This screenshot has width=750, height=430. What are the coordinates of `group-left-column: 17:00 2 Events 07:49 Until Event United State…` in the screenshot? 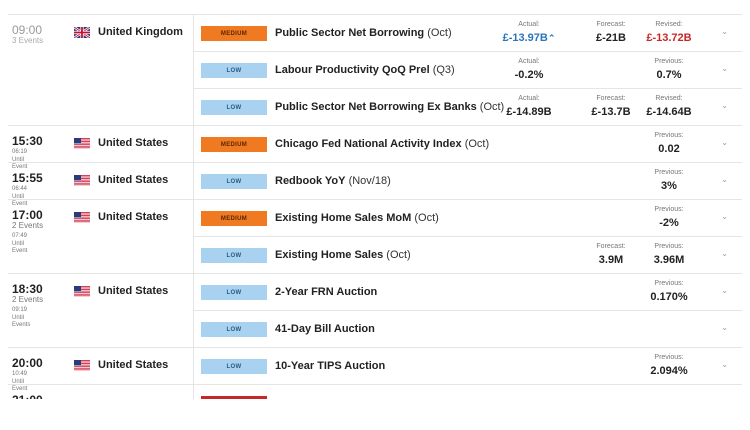 It's located at (101, 236).